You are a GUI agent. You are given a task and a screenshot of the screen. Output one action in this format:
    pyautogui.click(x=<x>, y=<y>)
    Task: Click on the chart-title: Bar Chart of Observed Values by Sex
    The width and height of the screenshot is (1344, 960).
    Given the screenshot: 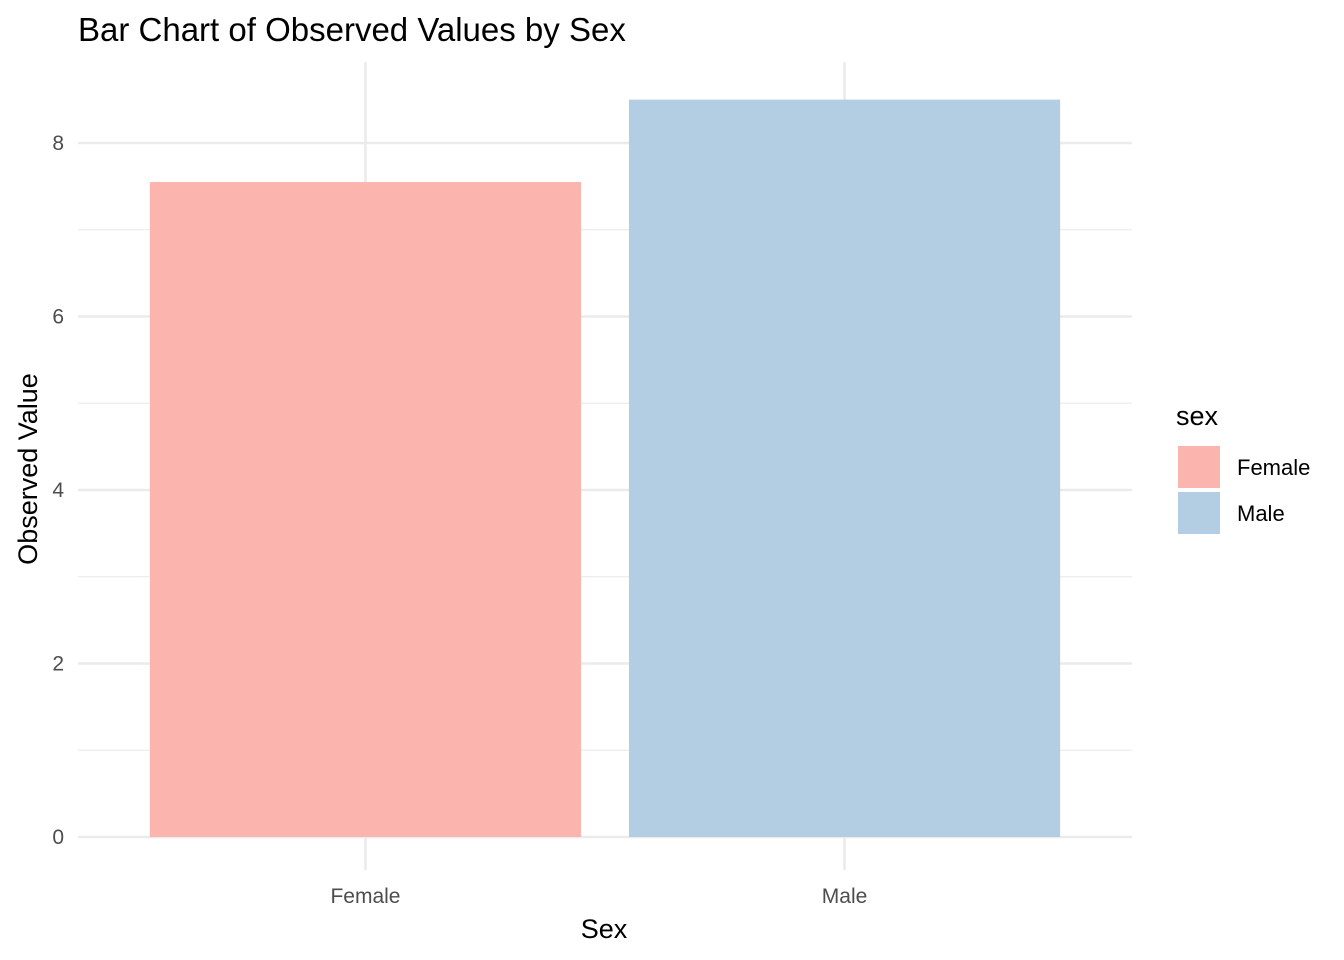 What is the action you would take?
    pyautogui.click(x=352, y=29)
    